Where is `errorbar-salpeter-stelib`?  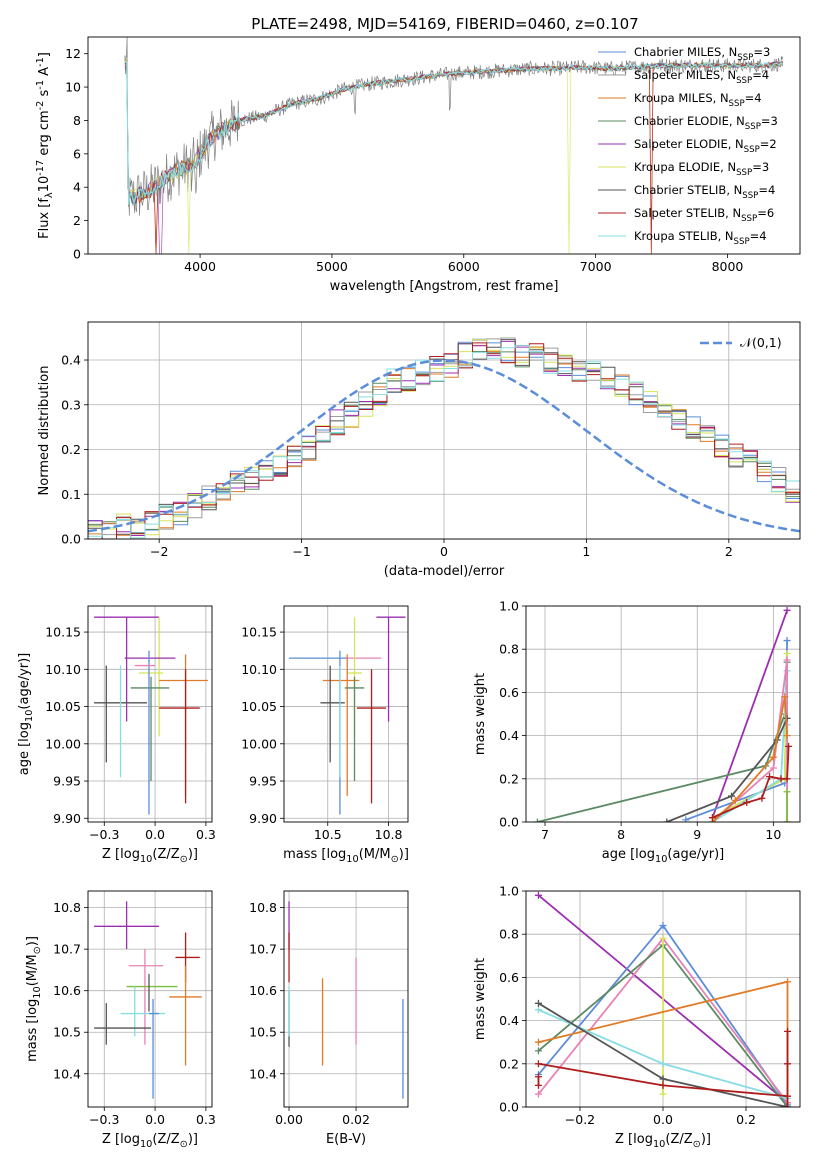
errorbar-salpeter-stelib is located at coordinates (371, 736).